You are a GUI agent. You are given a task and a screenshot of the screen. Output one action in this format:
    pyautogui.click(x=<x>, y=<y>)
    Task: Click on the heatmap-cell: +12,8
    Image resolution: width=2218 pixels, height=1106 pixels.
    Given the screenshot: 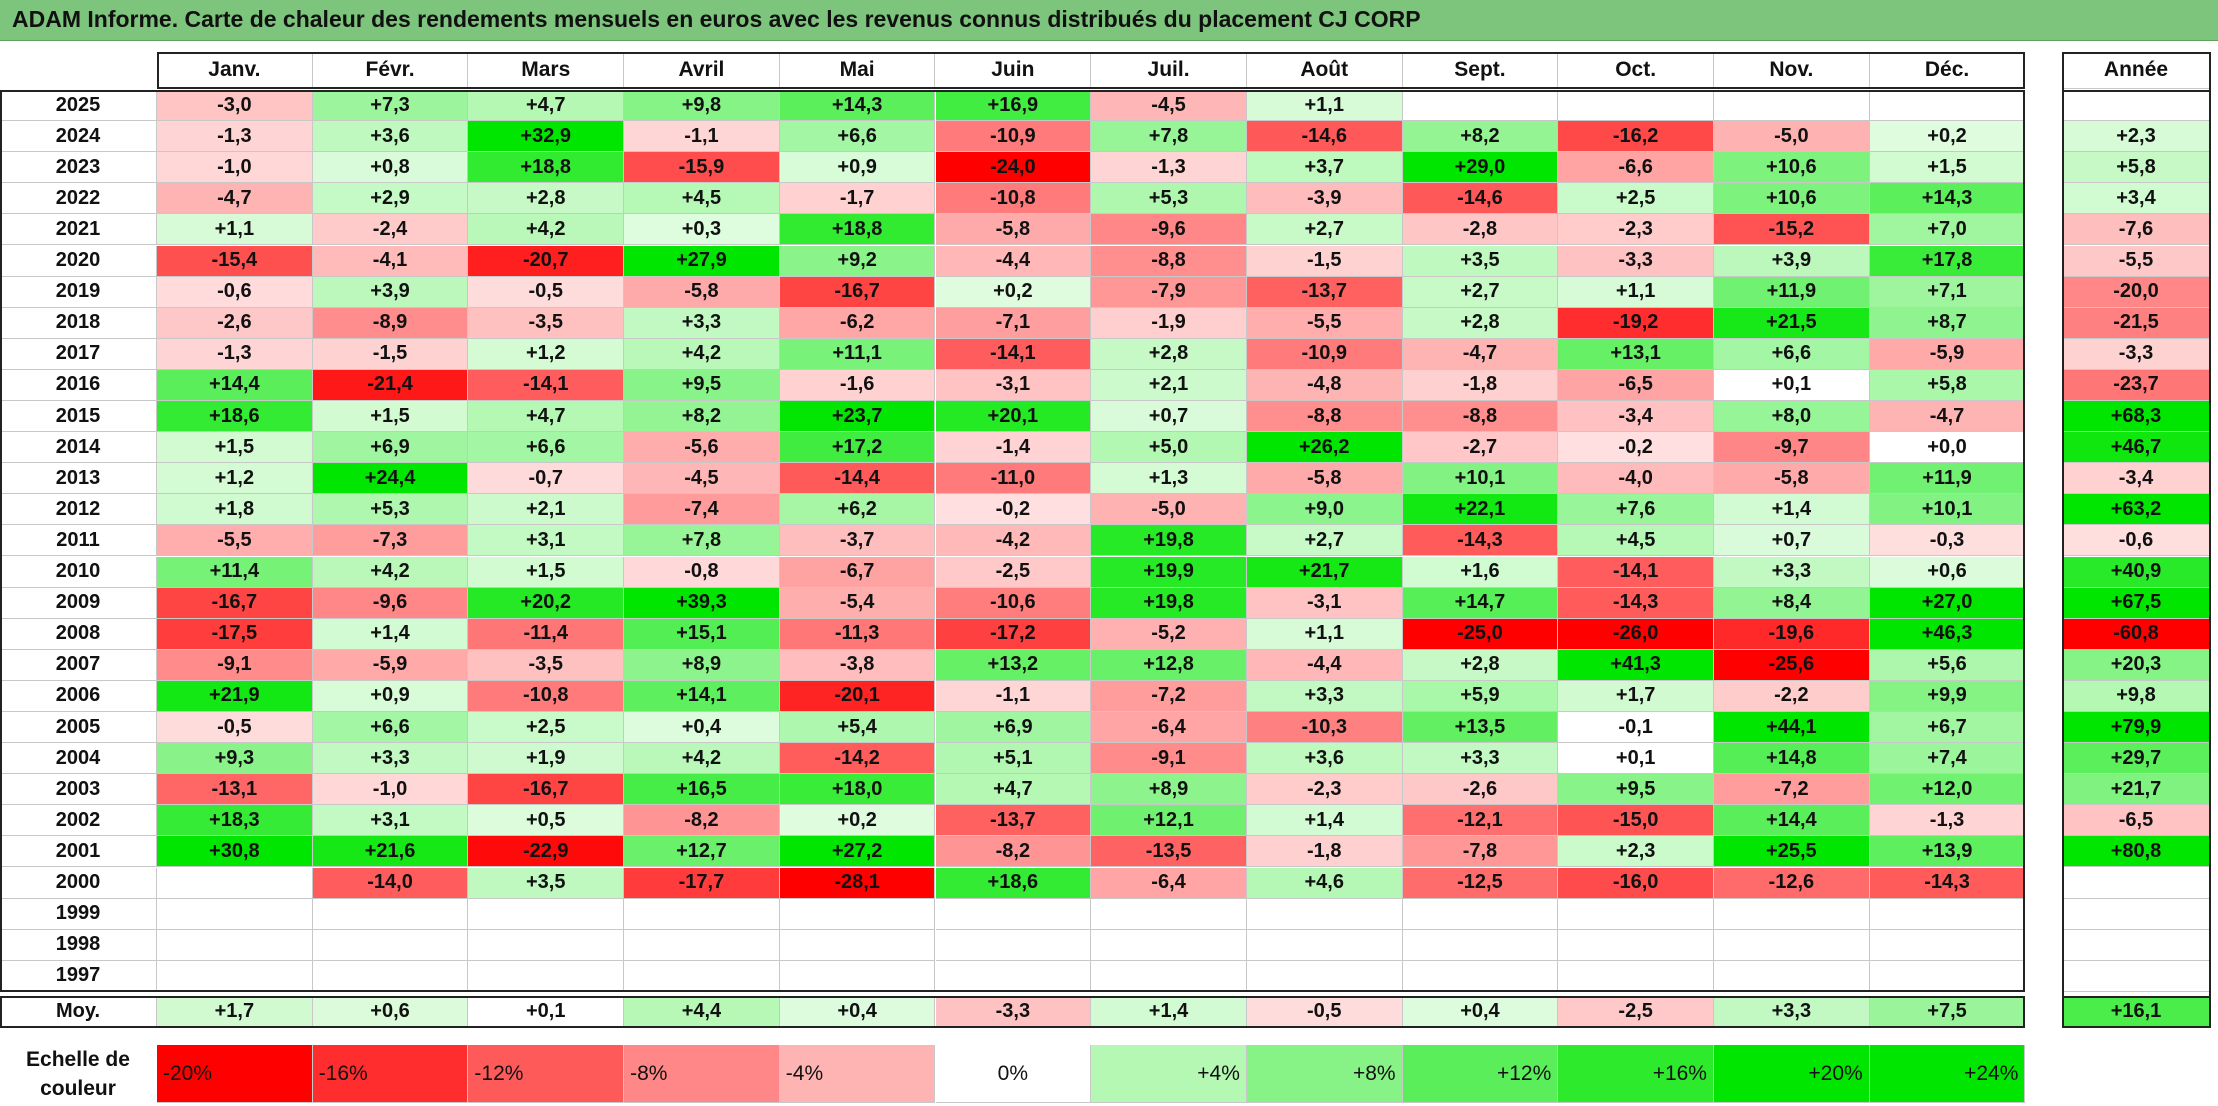 What is the action you would take?
    pyautogui.click(x=1169, y=665)
    